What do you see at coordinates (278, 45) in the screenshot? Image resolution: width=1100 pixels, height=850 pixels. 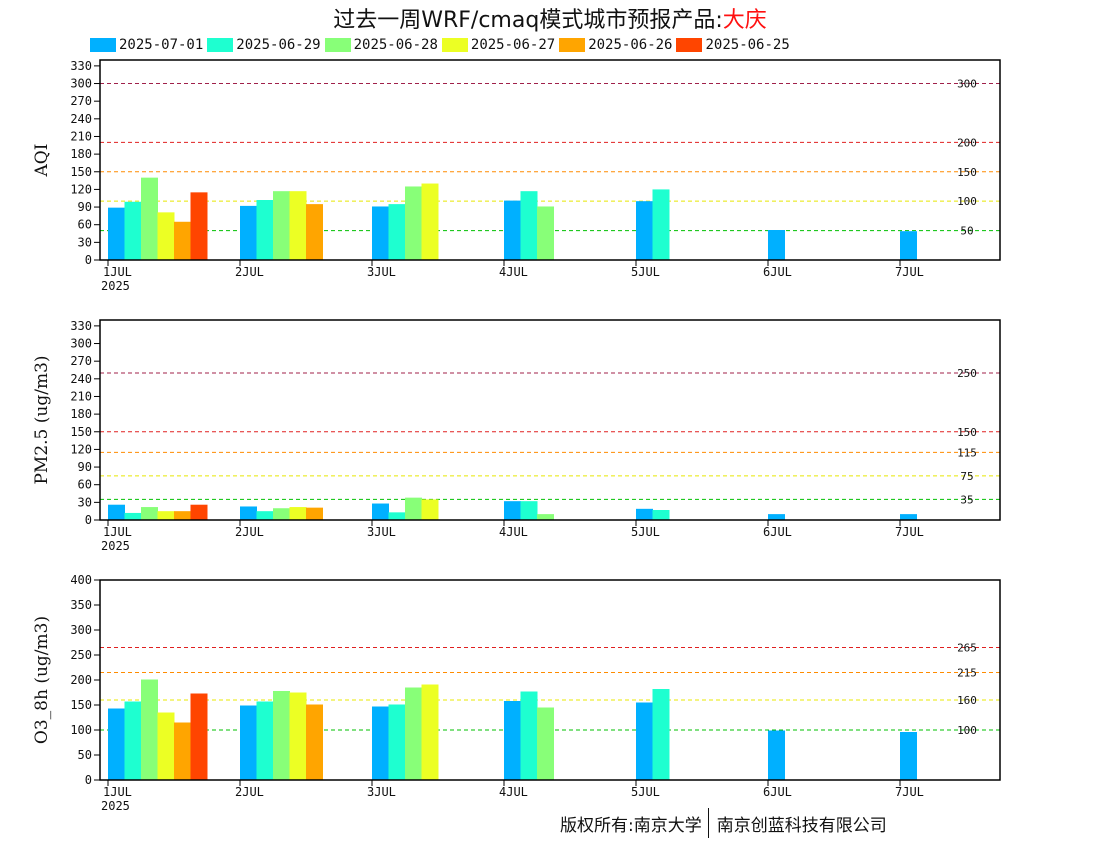 I see `legend-label: 2025-06-29` at bounding box center [278, 45].